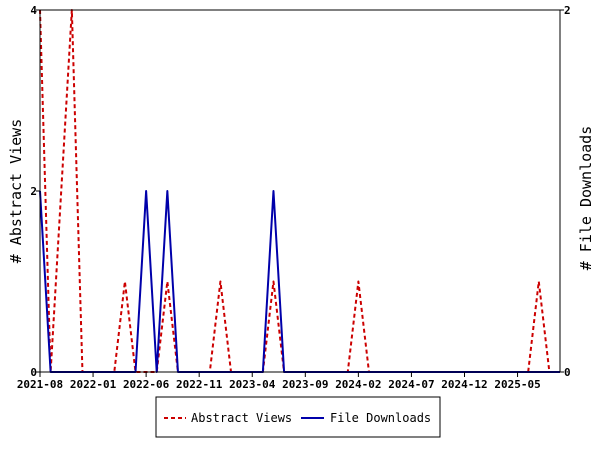 This screenshot has width=600, height=450. I want to click on y-right-tick-label: 2, so click(567, 10).